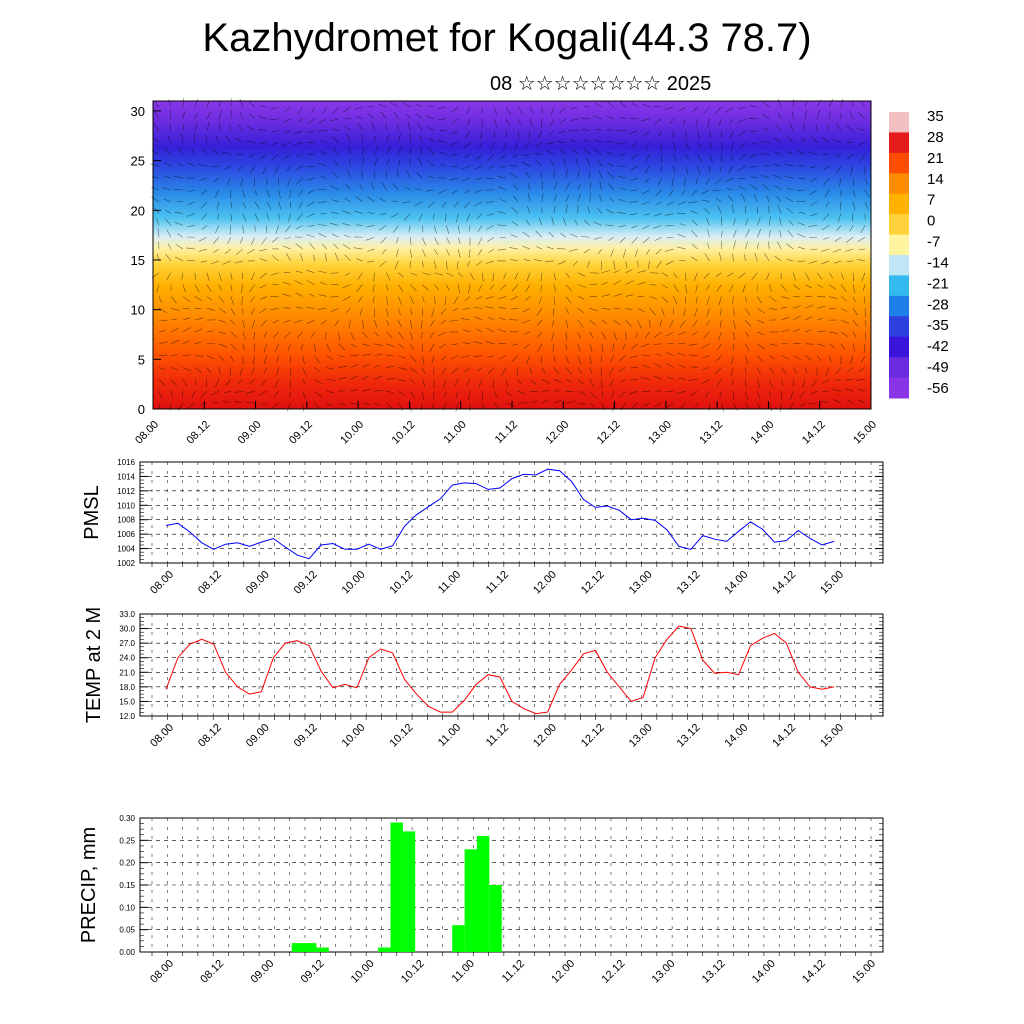 Image resolution: width=1024 pixels, height=1024 pixels. Describe the element at coordinates (94, 665) in the screenshot. I see `temp-ylabel: TEMP at 2 M` at that location.